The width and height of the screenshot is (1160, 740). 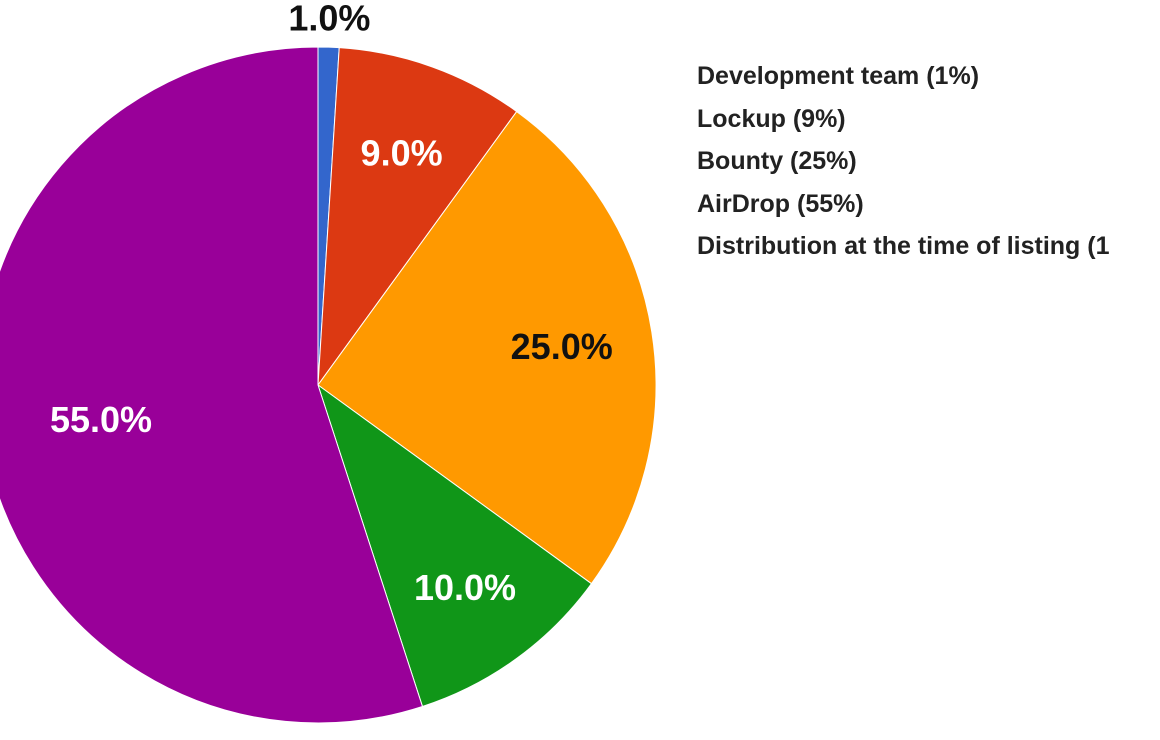 I want to click on legend-entry-airdrop: AirDrop (55%), so click(x=780, y=204).